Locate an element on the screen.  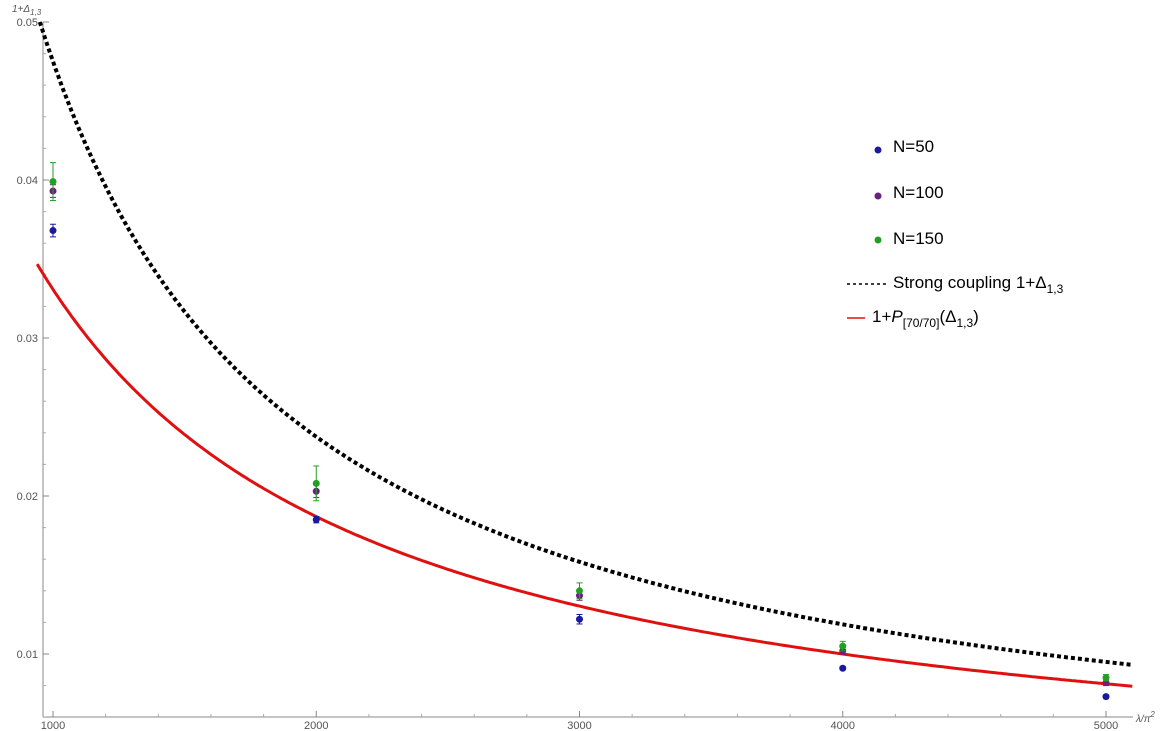
legend-marker-n150 is located at coordinates (878, 240).